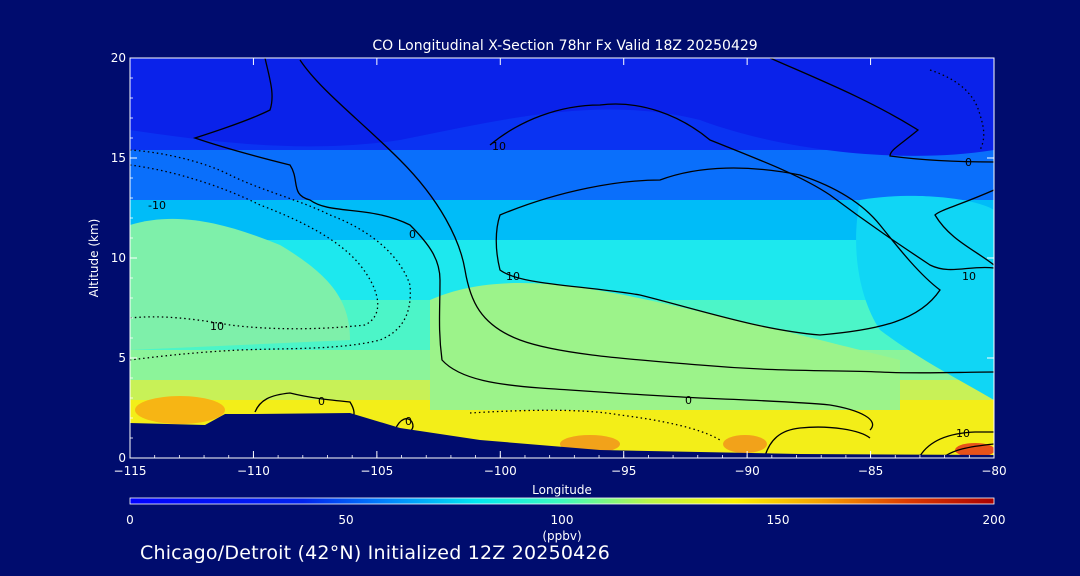 The height and width of the screenshot is (576, 1080). I want to click on x-tick-label: −100, so click(500, 471).